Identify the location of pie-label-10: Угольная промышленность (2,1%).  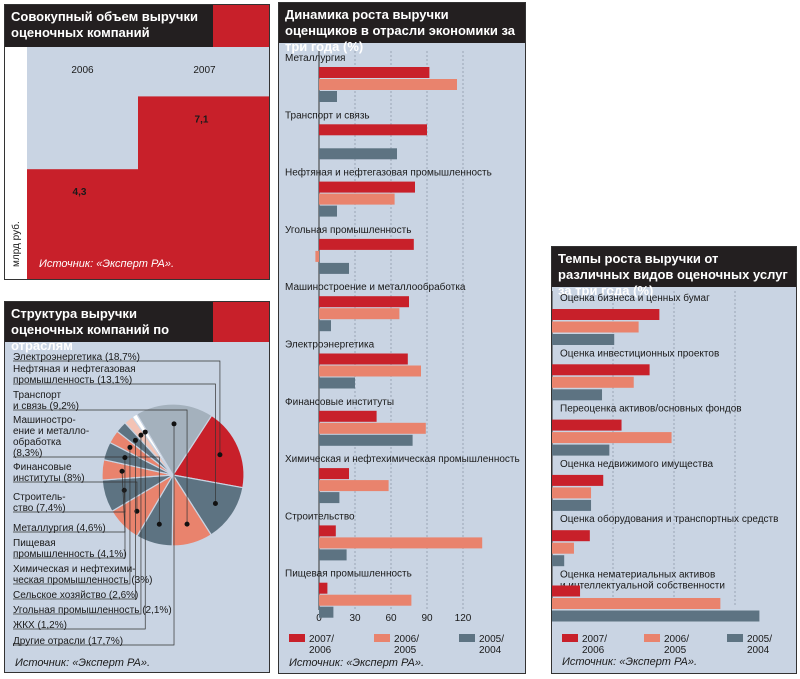
(92, 610).